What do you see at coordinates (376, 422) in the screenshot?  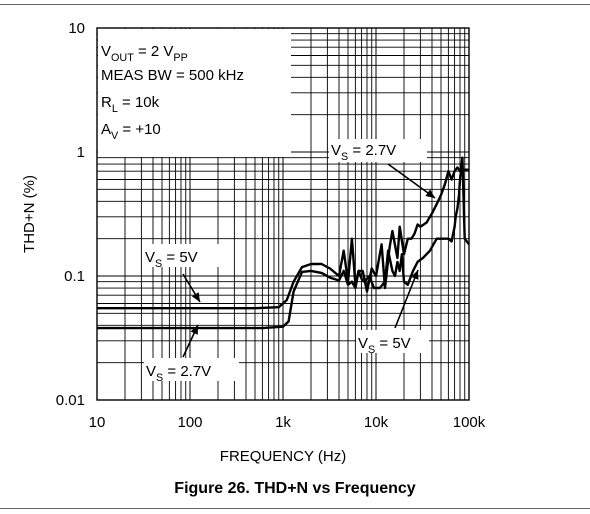 I see `x-tick-label: 10k` at bounding box center [376, 422].